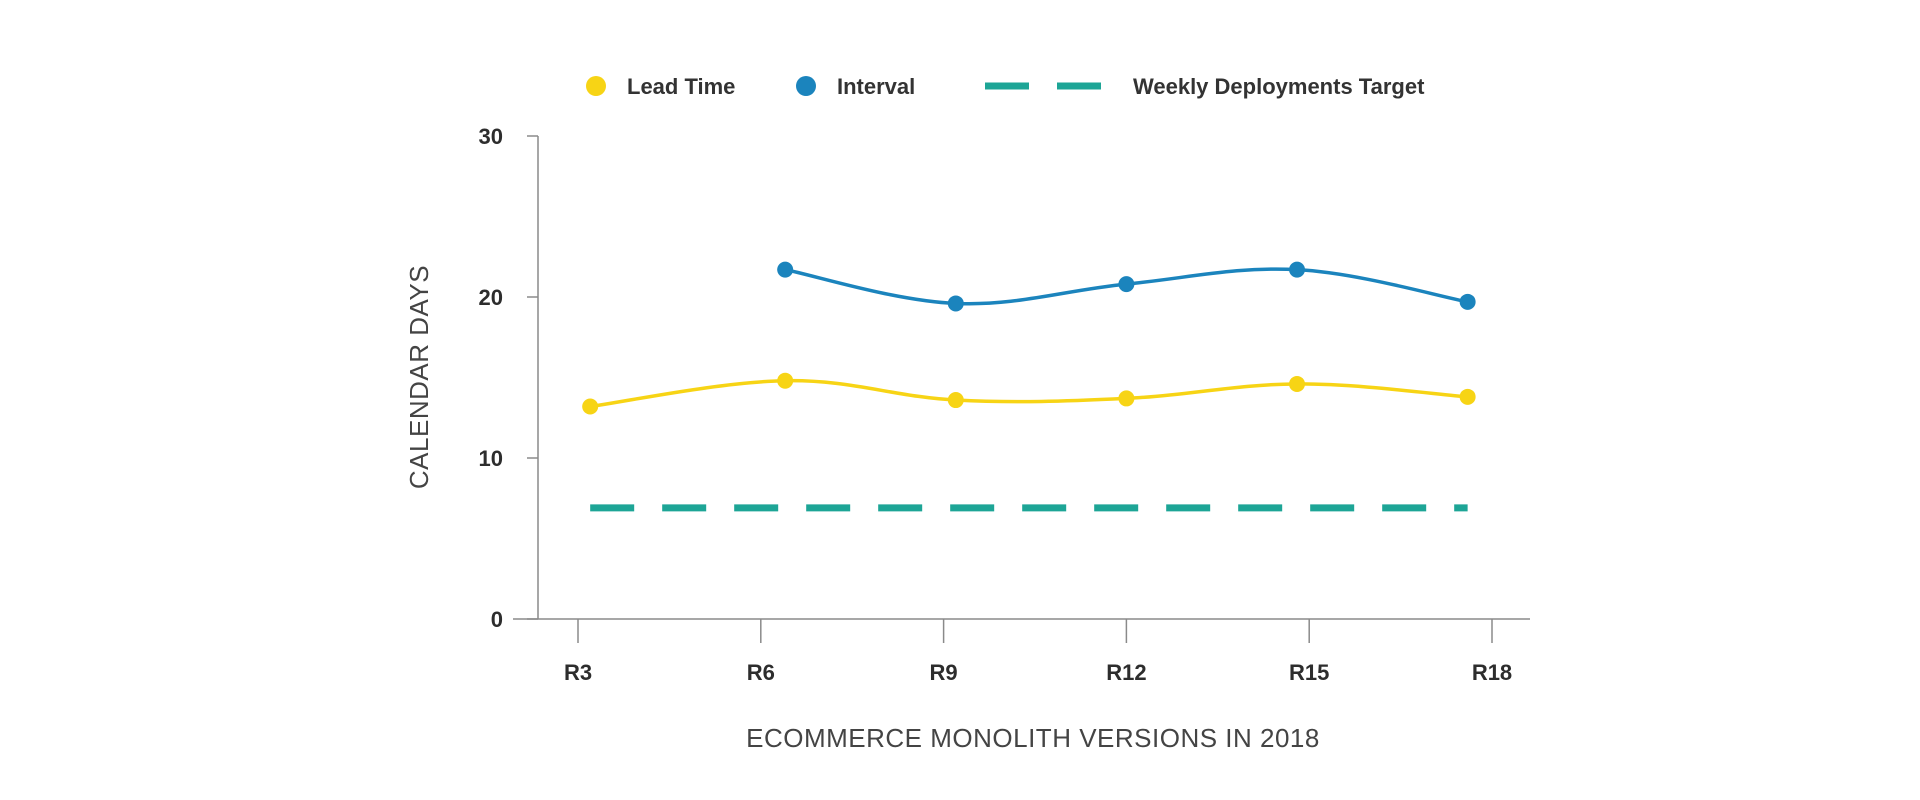 This screenshot has width=1920, height=800. I want to click on y-tick-label: 20, so click(491, 297).